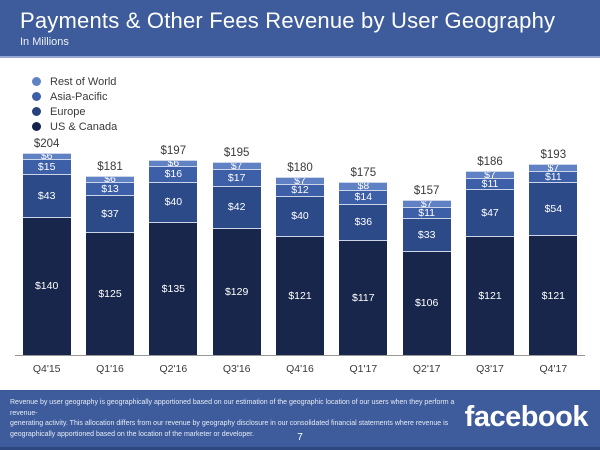 The width and height of the screenshot is (600, 450). I want to click on x-axis-label: Q3'16, so click(236, 369).